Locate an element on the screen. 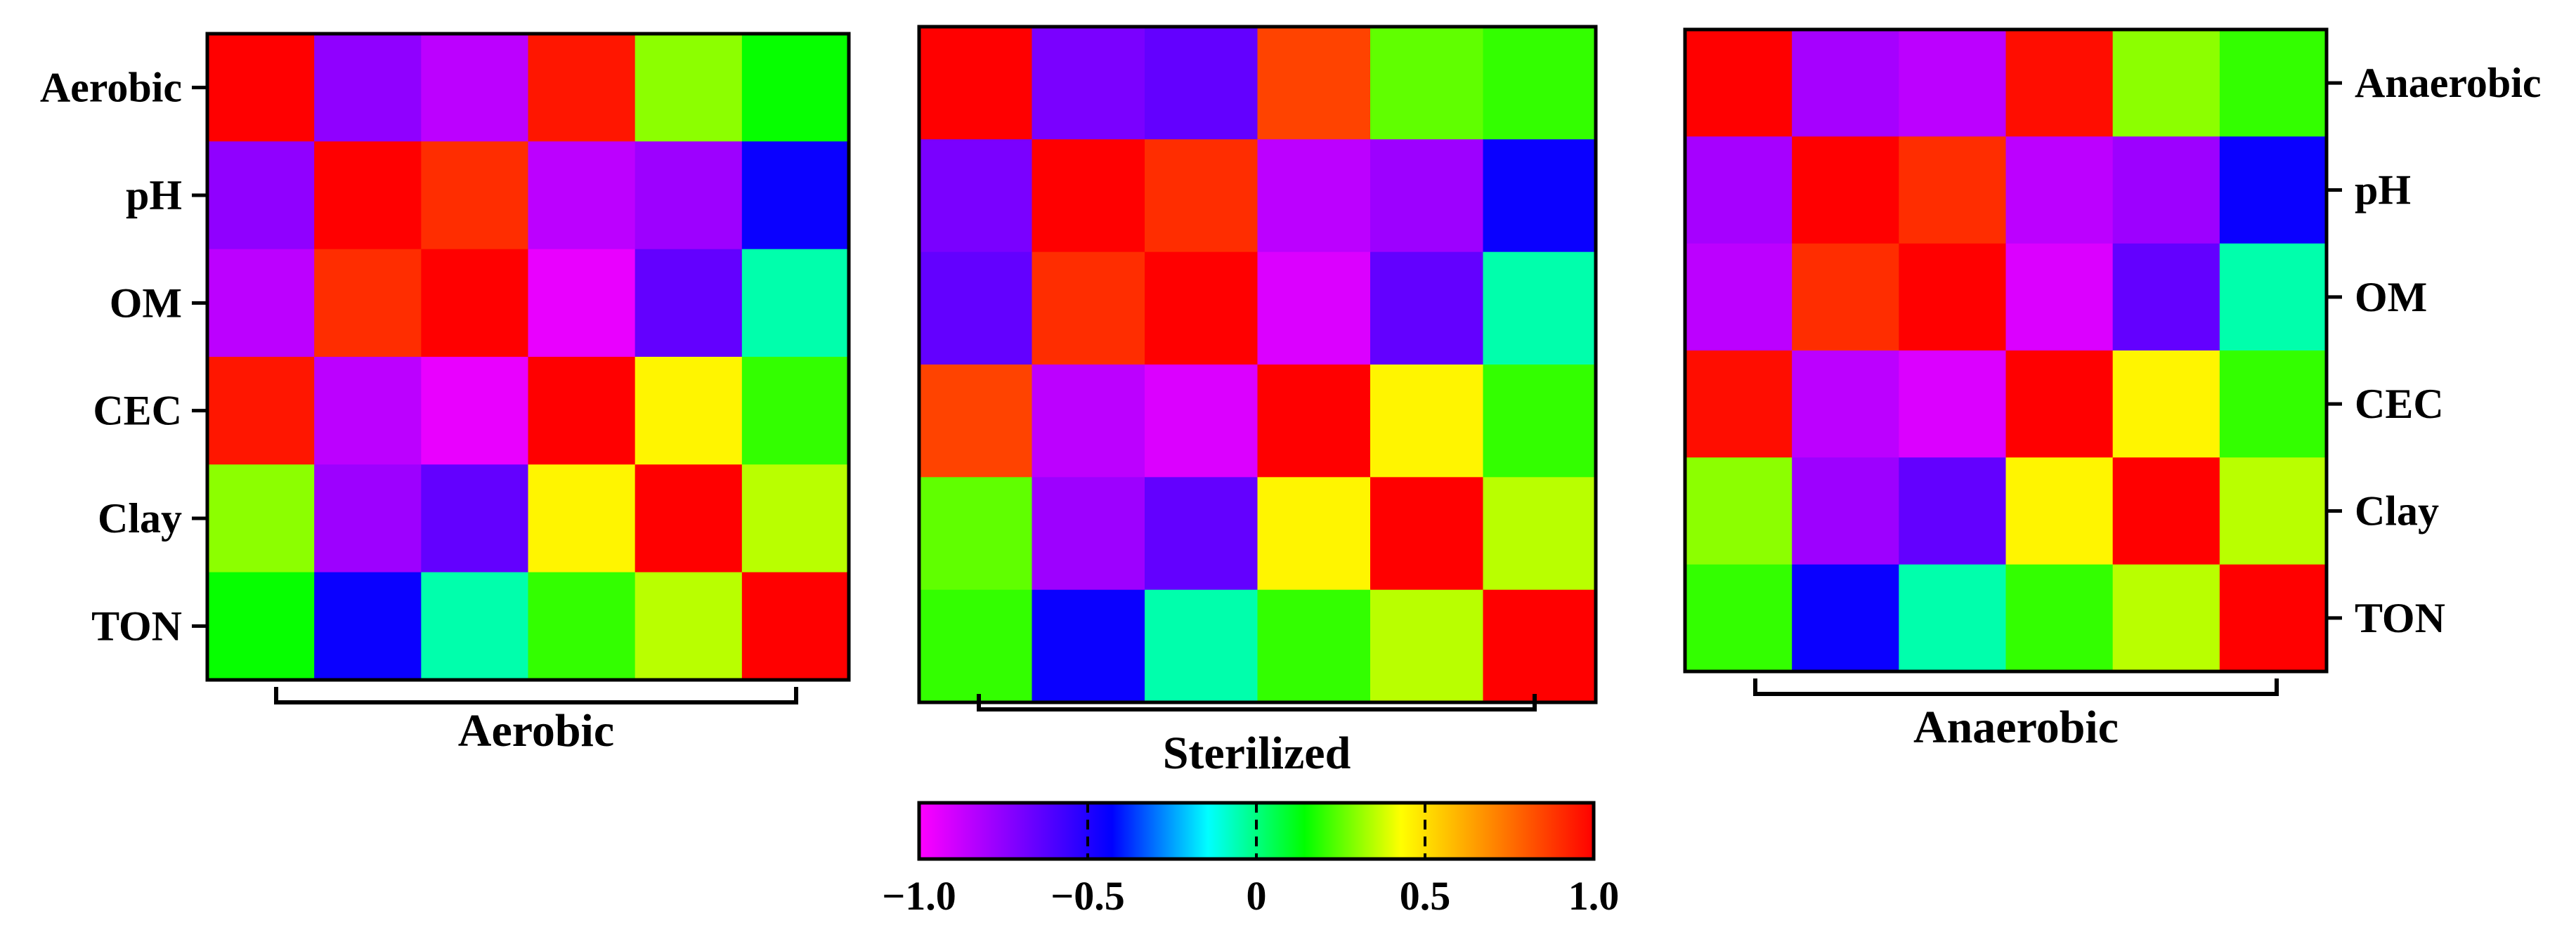  row-label: Clay is located at coordinates (140, 518).